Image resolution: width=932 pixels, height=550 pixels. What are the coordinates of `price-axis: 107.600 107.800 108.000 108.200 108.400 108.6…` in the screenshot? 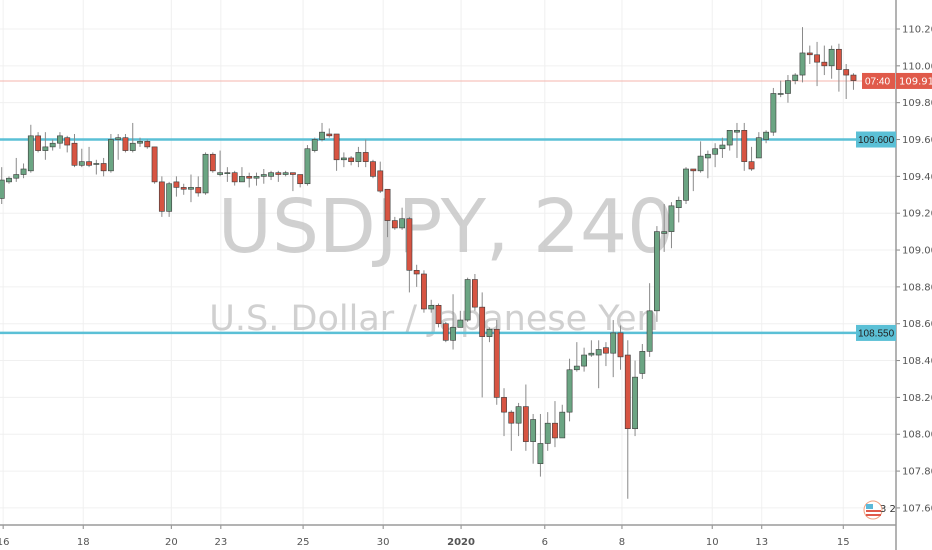 It's located at (913, 275).